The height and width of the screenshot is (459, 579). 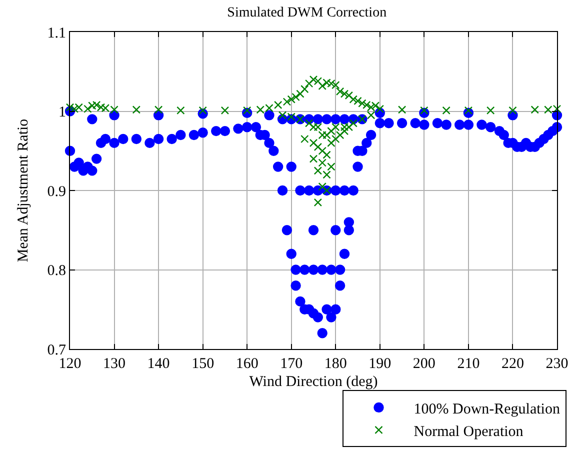 I want to click on x-tick-label: 220, so click(x=512, y=364).